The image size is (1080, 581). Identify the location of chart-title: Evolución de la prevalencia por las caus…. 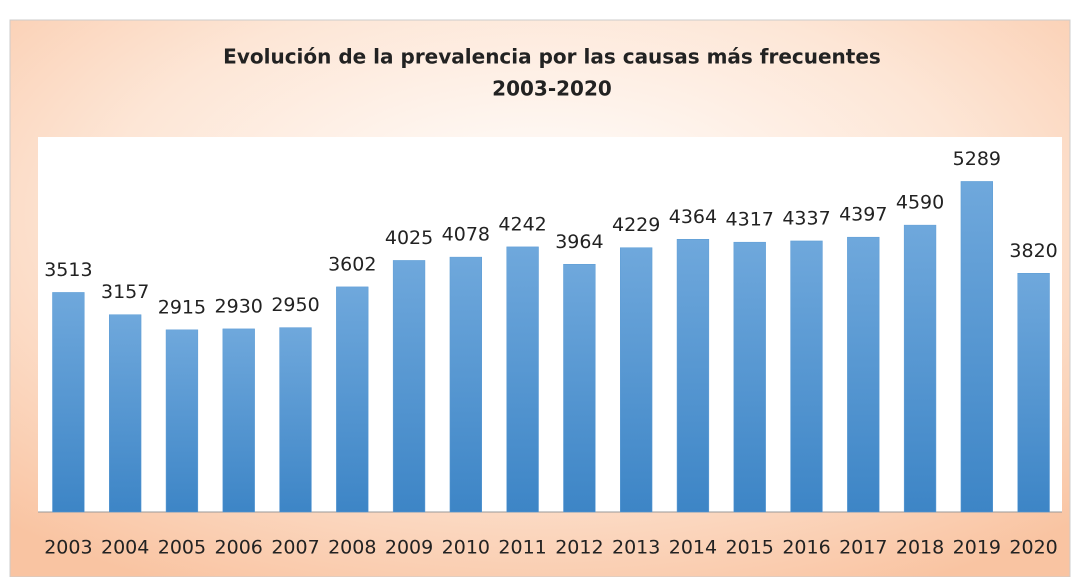
(552, 57).